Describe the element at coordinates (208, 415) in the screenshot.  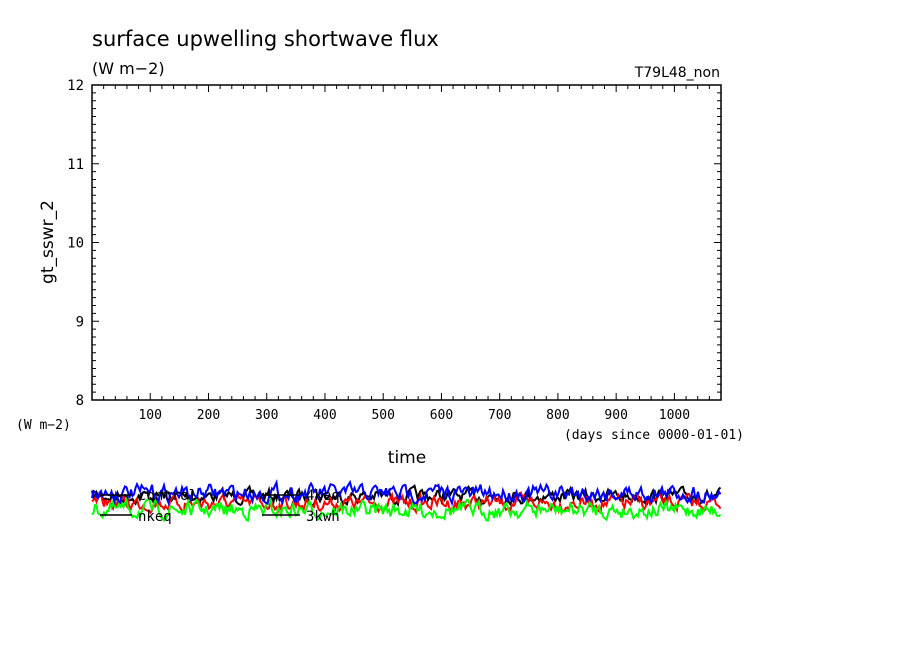
I see `x-tick-label: 200` at that location.